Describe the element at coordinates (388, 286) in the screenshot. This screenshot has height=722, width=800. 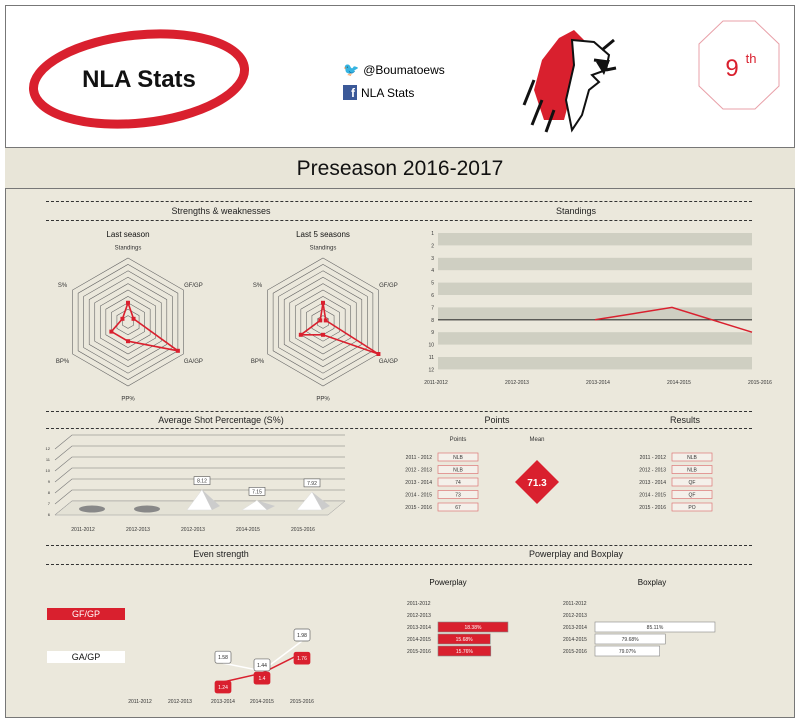
I see `radar-axis-label: GF/GP` at that location.